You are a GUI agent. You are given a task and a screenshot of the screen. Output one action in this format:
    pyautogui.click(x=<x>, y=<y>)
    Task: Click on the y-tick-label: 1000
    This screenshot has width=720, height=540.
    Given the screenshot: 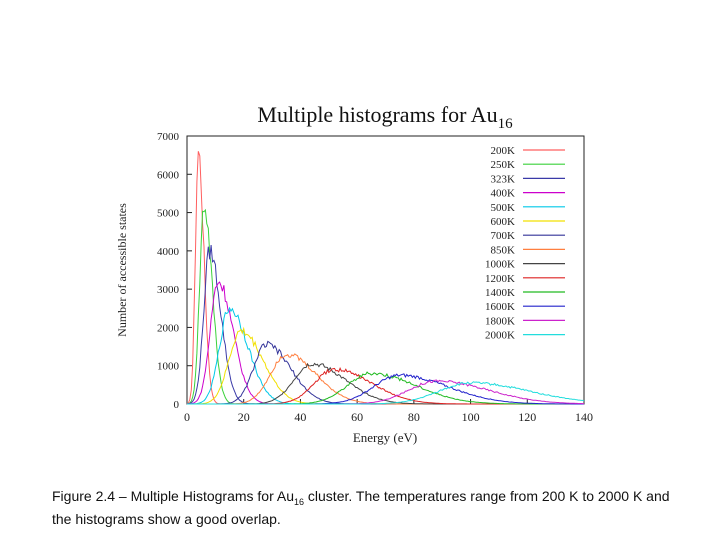 What is the action you would take?
    pyautogui.click(x=168, y=367)
    